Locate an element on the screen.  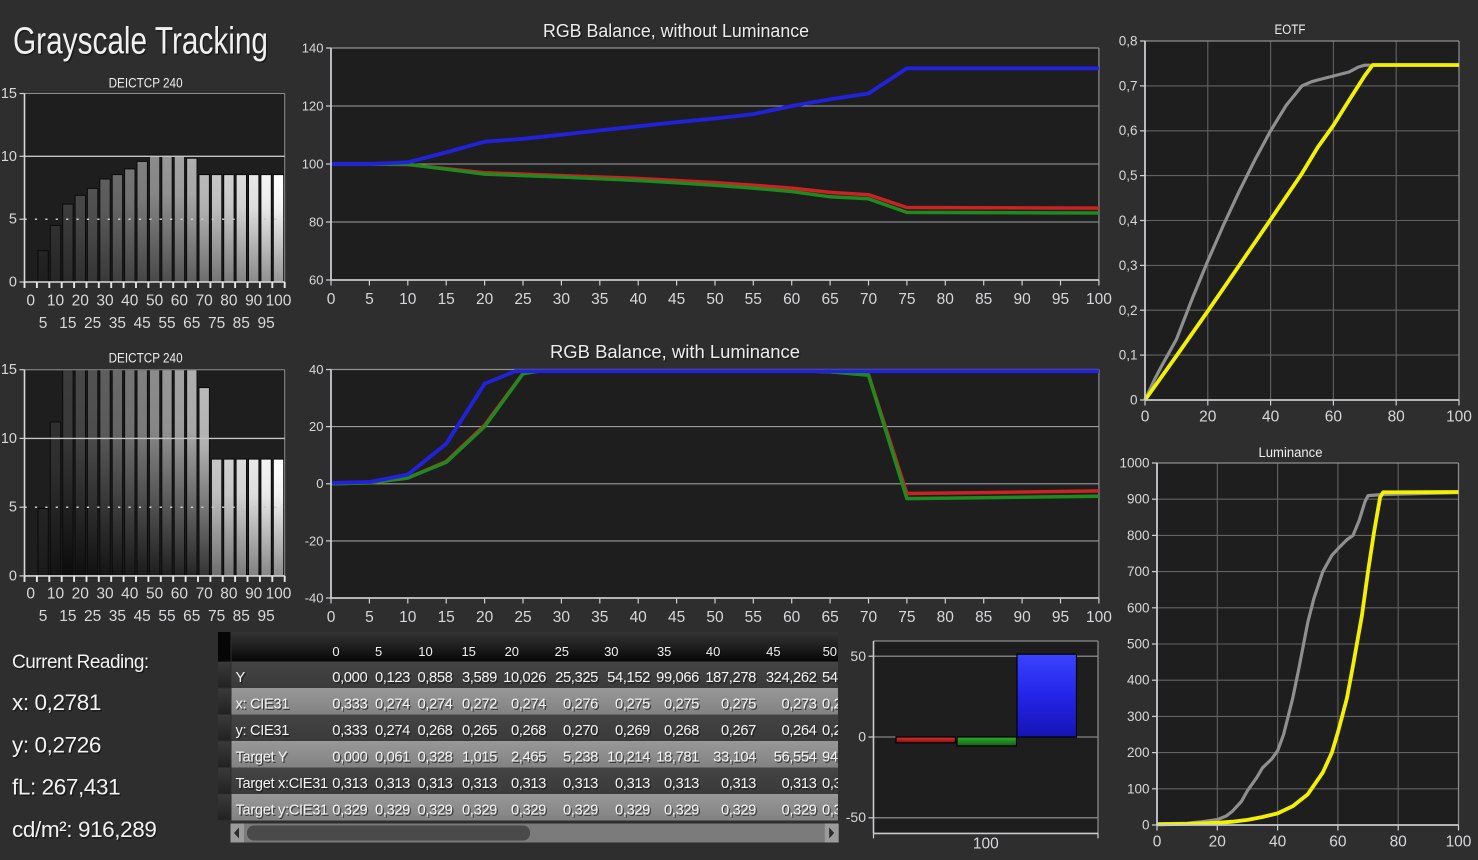
svg-text: 75 is located at coordinates (906, 617).